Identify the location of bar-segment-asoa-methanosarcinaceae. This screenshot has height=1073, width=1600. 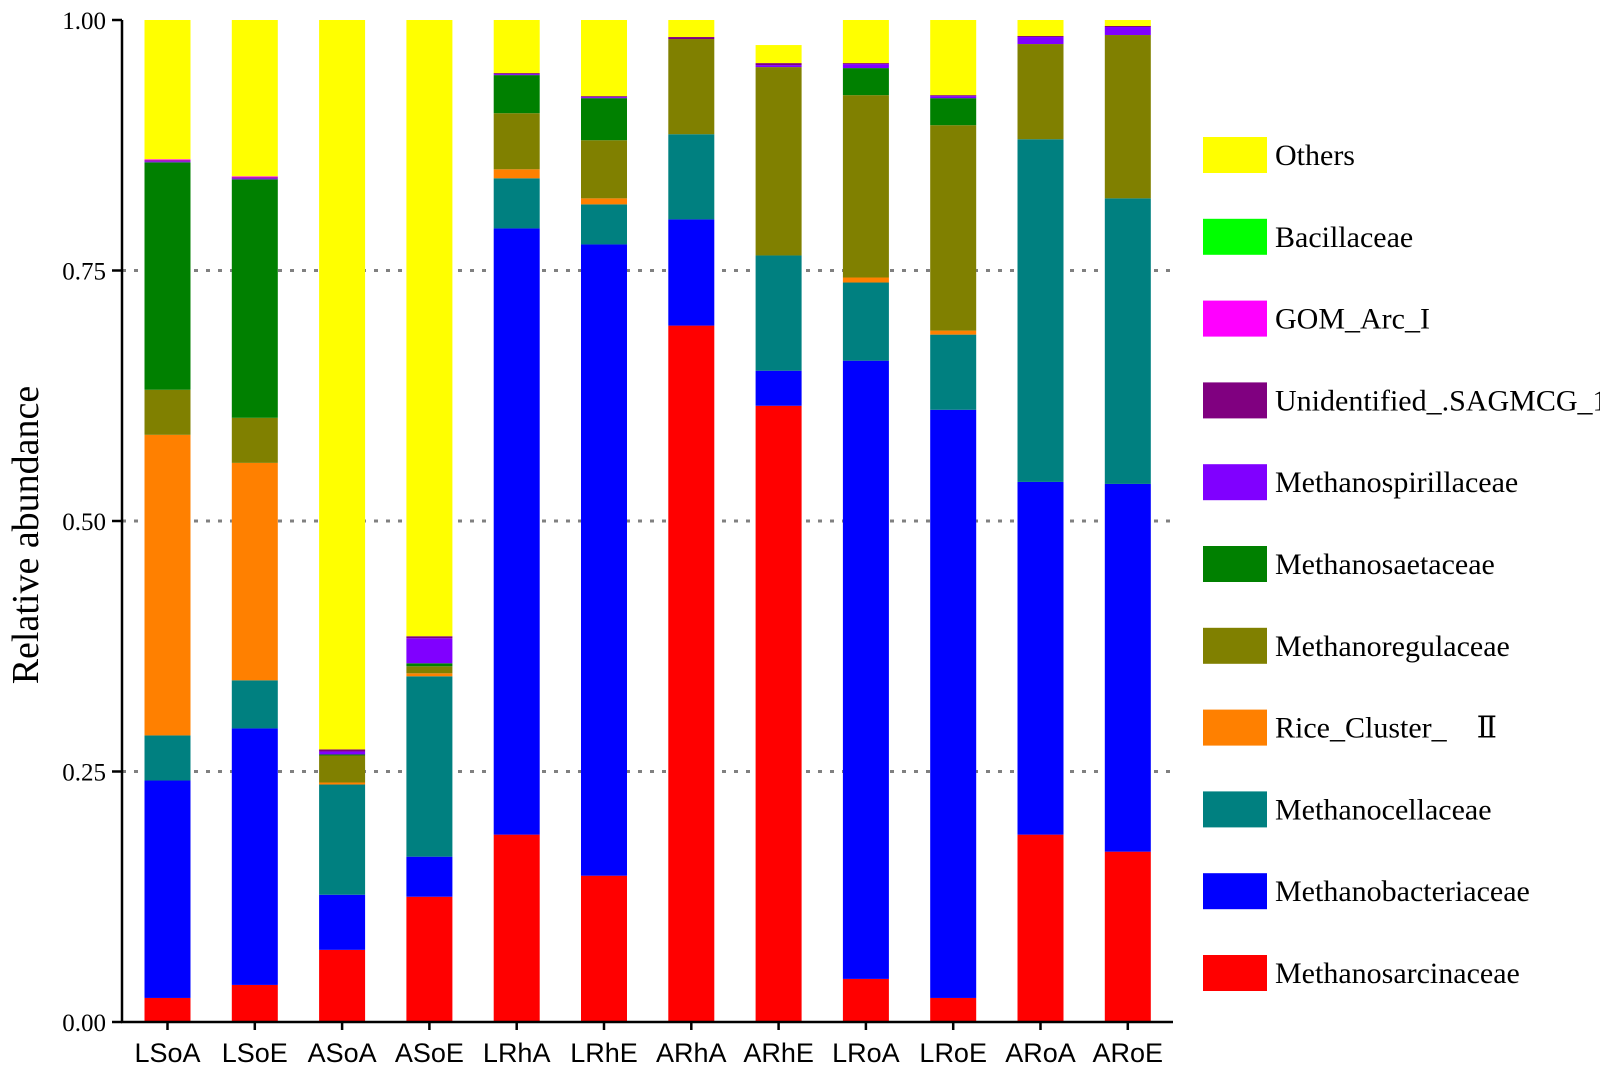
(342, 985).